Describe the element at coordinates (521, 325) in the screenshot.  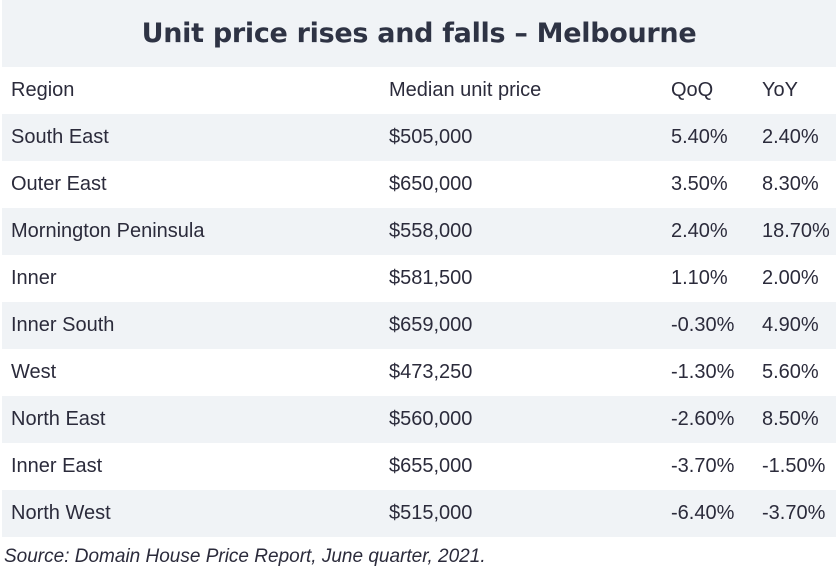
I see `price-cell: $659,000` at that location.